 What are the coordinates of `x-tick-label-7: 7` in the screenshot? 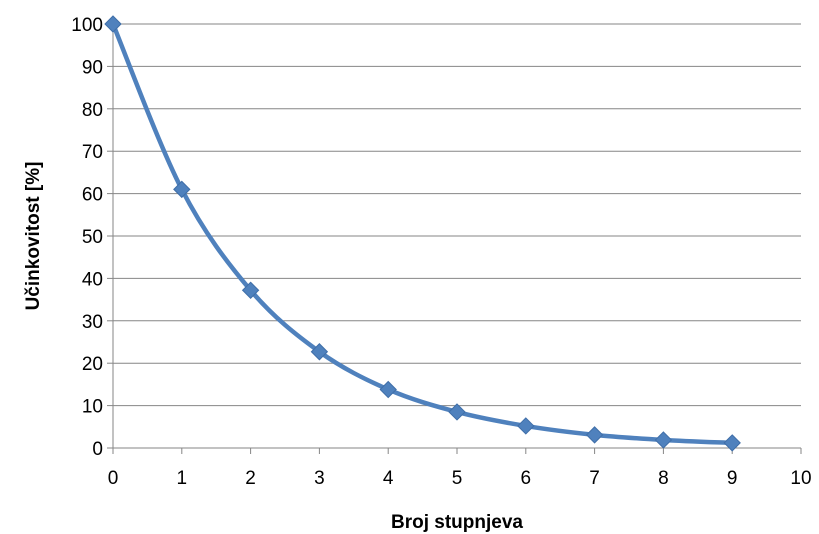 It's located at (594, 478).